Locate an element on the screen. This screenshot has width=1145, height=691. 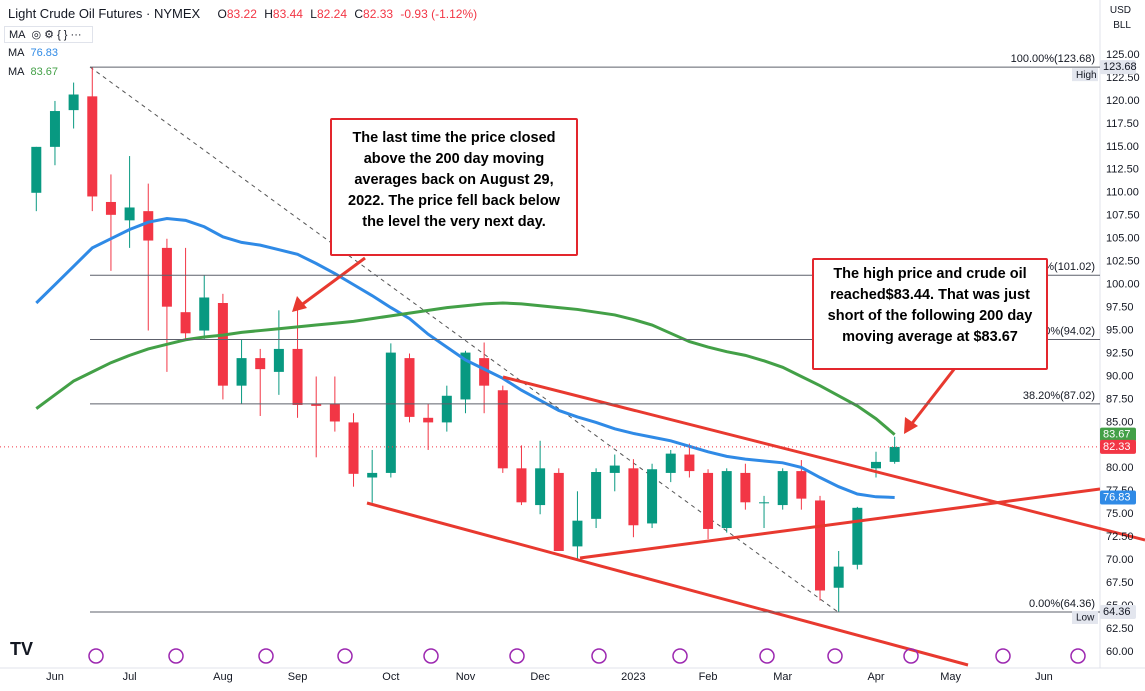
y-tick-label: 122.50 is located at coordinates (1123, 78).